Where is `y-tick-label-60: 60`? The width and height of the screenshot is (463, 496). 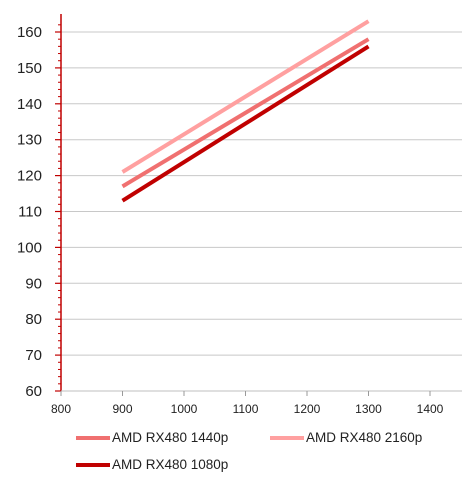
y-tick-label-60: 60 is located at coordinates (33, 391).